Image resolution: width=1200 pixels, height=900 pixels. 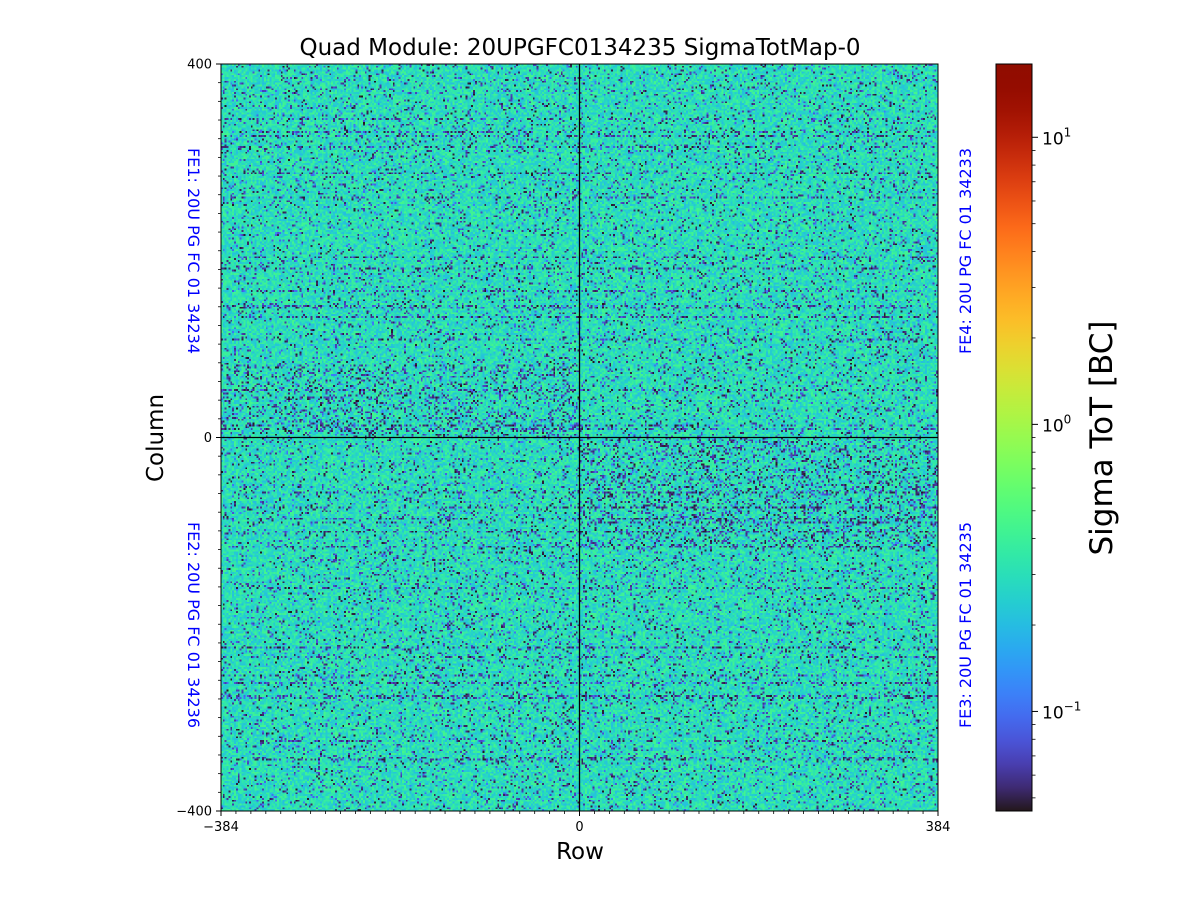 What do you see at coordinates (965, 625) in the screenshot?
I see `chip-label-fe3: FE3: 20U PG FC 01 34235` at bounding box center [965, 625].